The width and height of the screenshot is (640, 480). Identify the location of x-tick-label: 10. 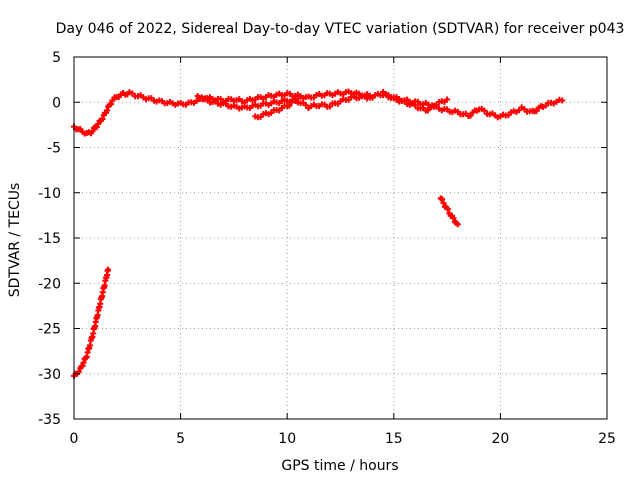
(287, 439).